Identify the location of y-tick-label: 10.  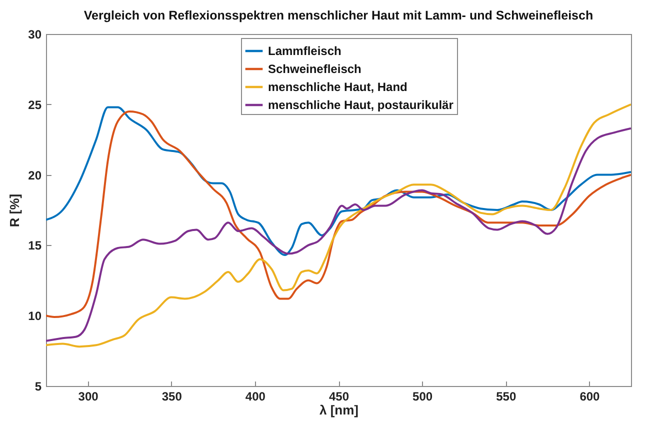
(35, 316).